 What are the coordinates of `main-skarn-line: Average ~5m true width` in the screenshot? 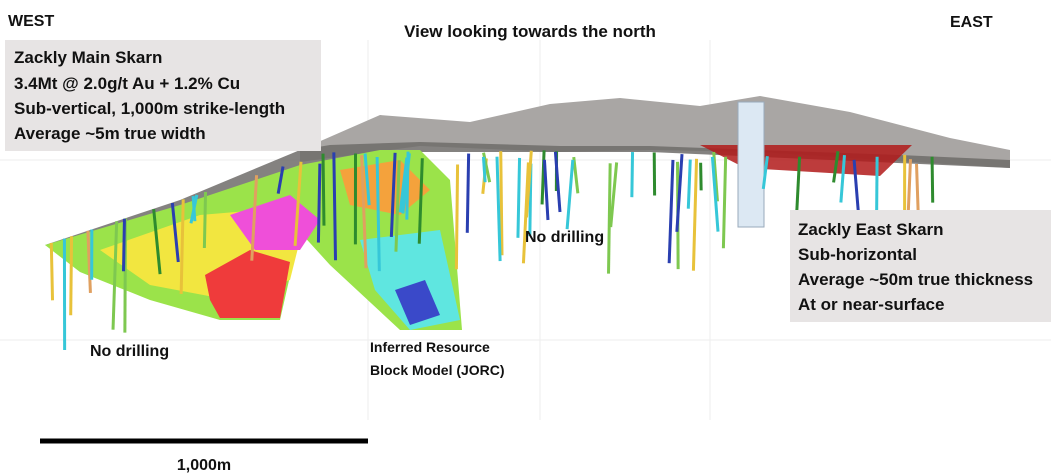 It's located at (110, 133).